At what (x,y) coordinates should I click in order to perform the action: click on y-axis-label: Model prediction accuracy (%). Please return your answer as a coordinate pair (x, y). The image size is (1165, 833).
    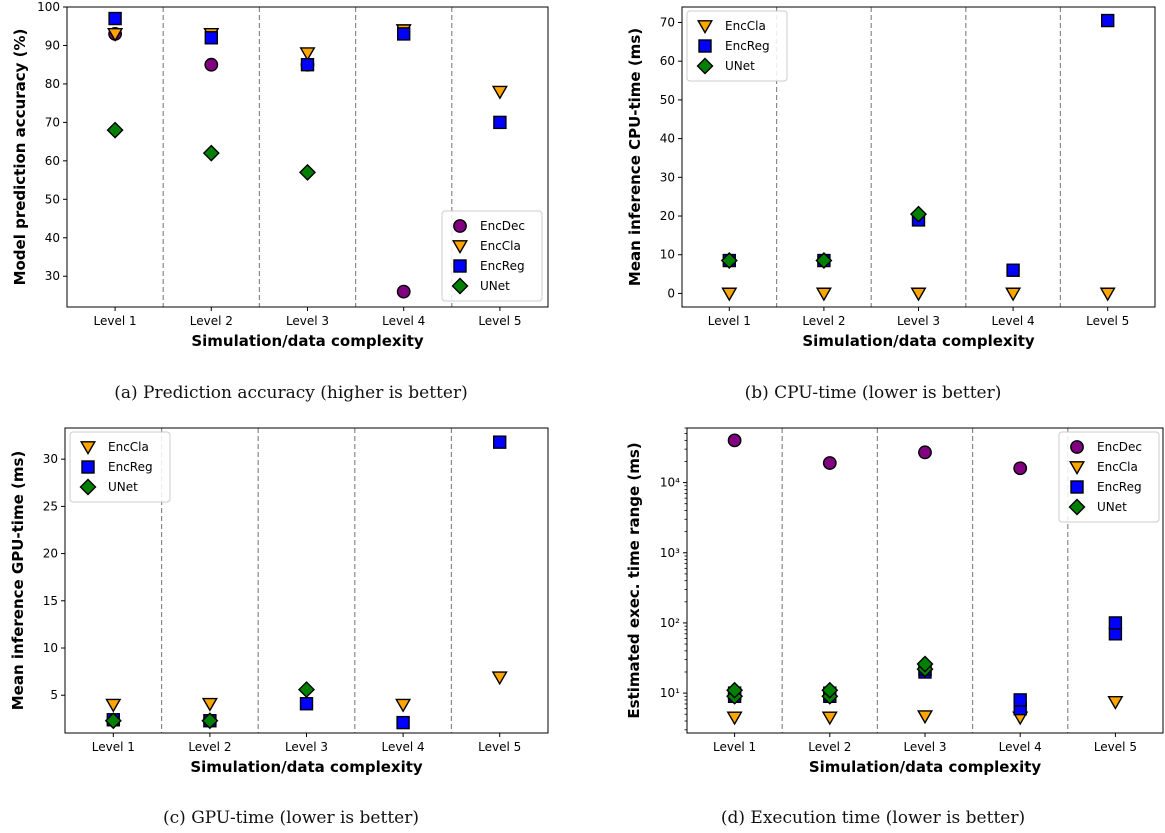
    Looking at the image, I should click on (20, 157).